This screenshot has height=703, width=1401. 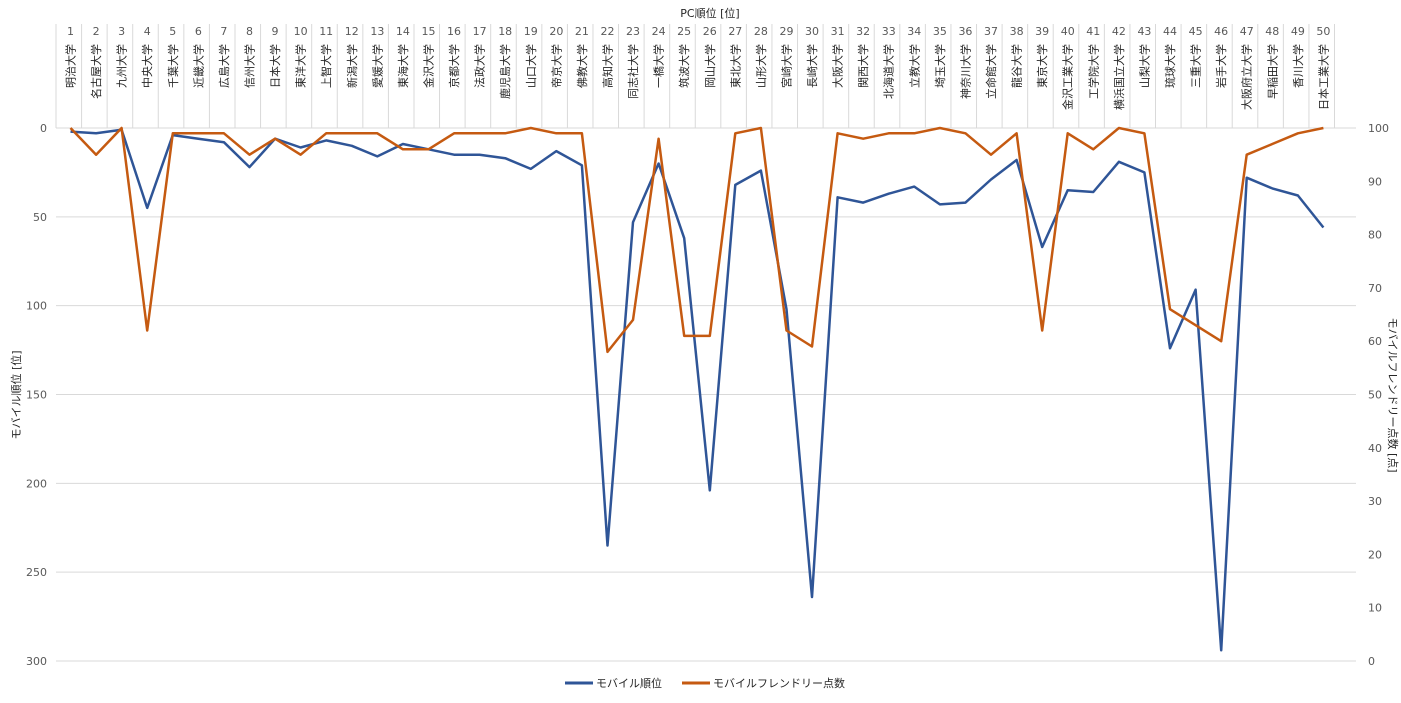 What do you see at coordinates (43, 128) in the screenshot?
I see `left-tick-label: 0` at bounding box center [43, 128].